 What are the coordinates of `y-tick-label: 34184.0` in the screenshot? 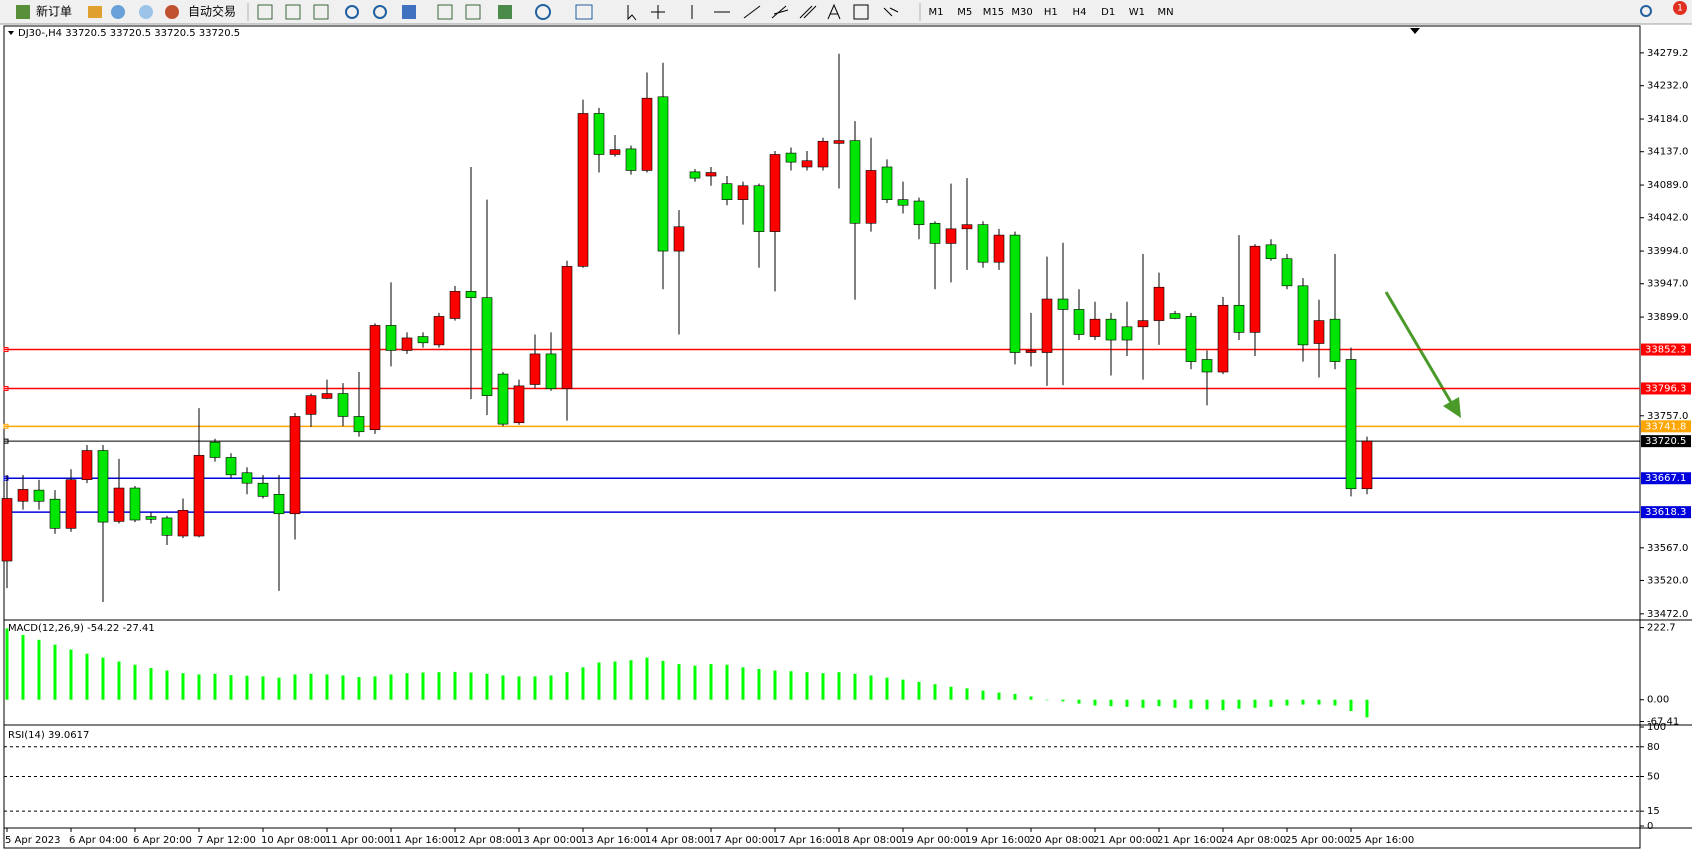 It's located at (1667, 119).